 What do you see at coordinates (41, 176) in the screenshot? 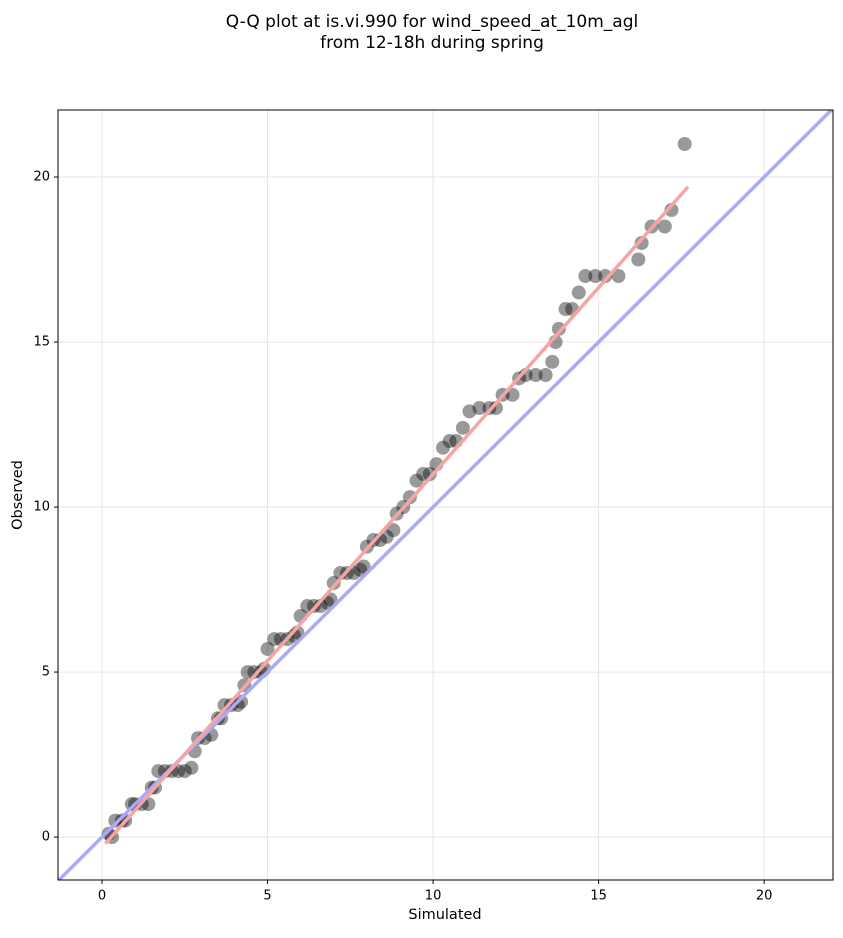
I see `y-tick-label: 20` at bounding box center [41, 176].